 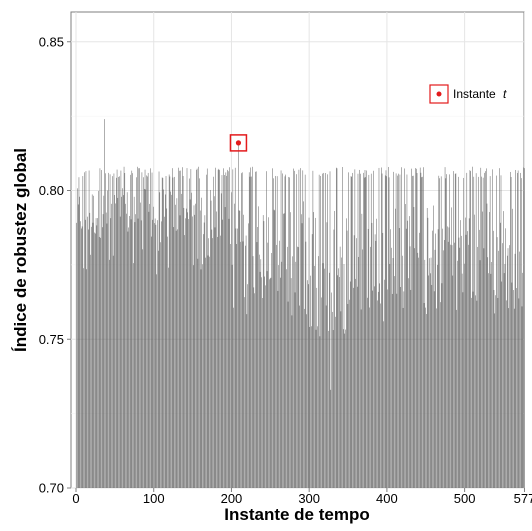 What do you see at coordinates (51, 190) in the screenshot?
I see `y-tick-label: 0.80` at bounding box center [51, 190].